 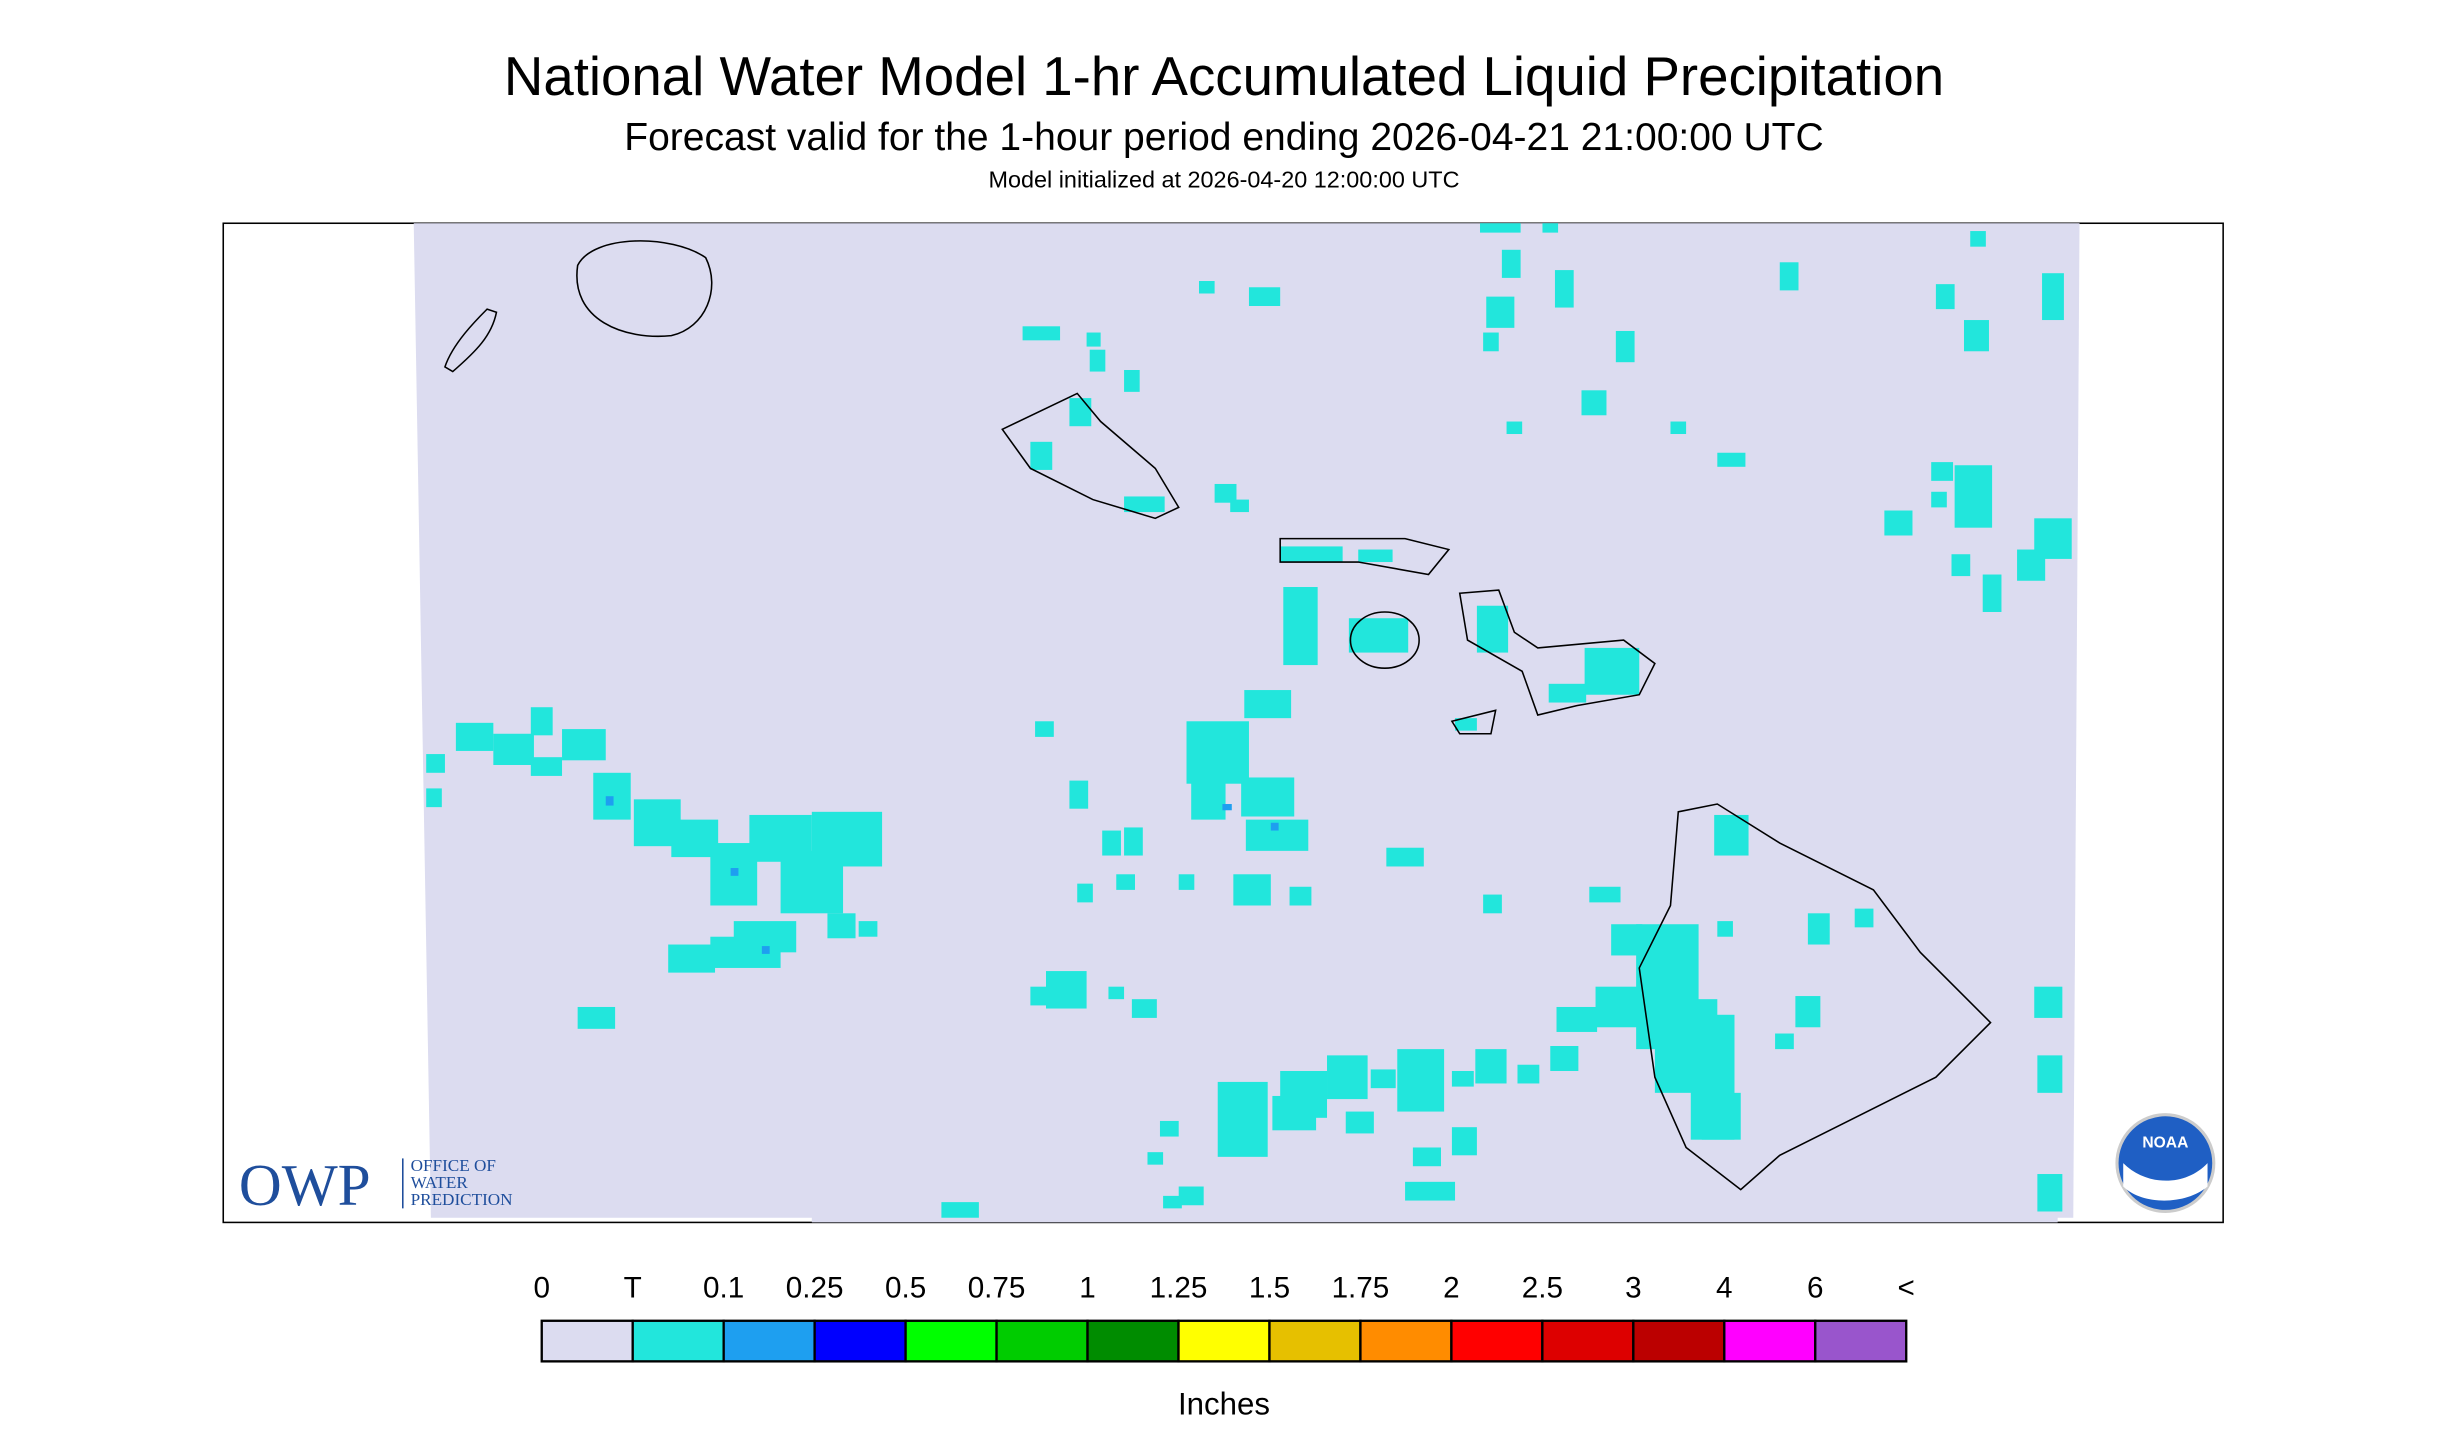 What do you see at coordinates (1179, 1287) in the screenshot?
I see `legend-label: 1.25` at bounding box center [1179, 1287].